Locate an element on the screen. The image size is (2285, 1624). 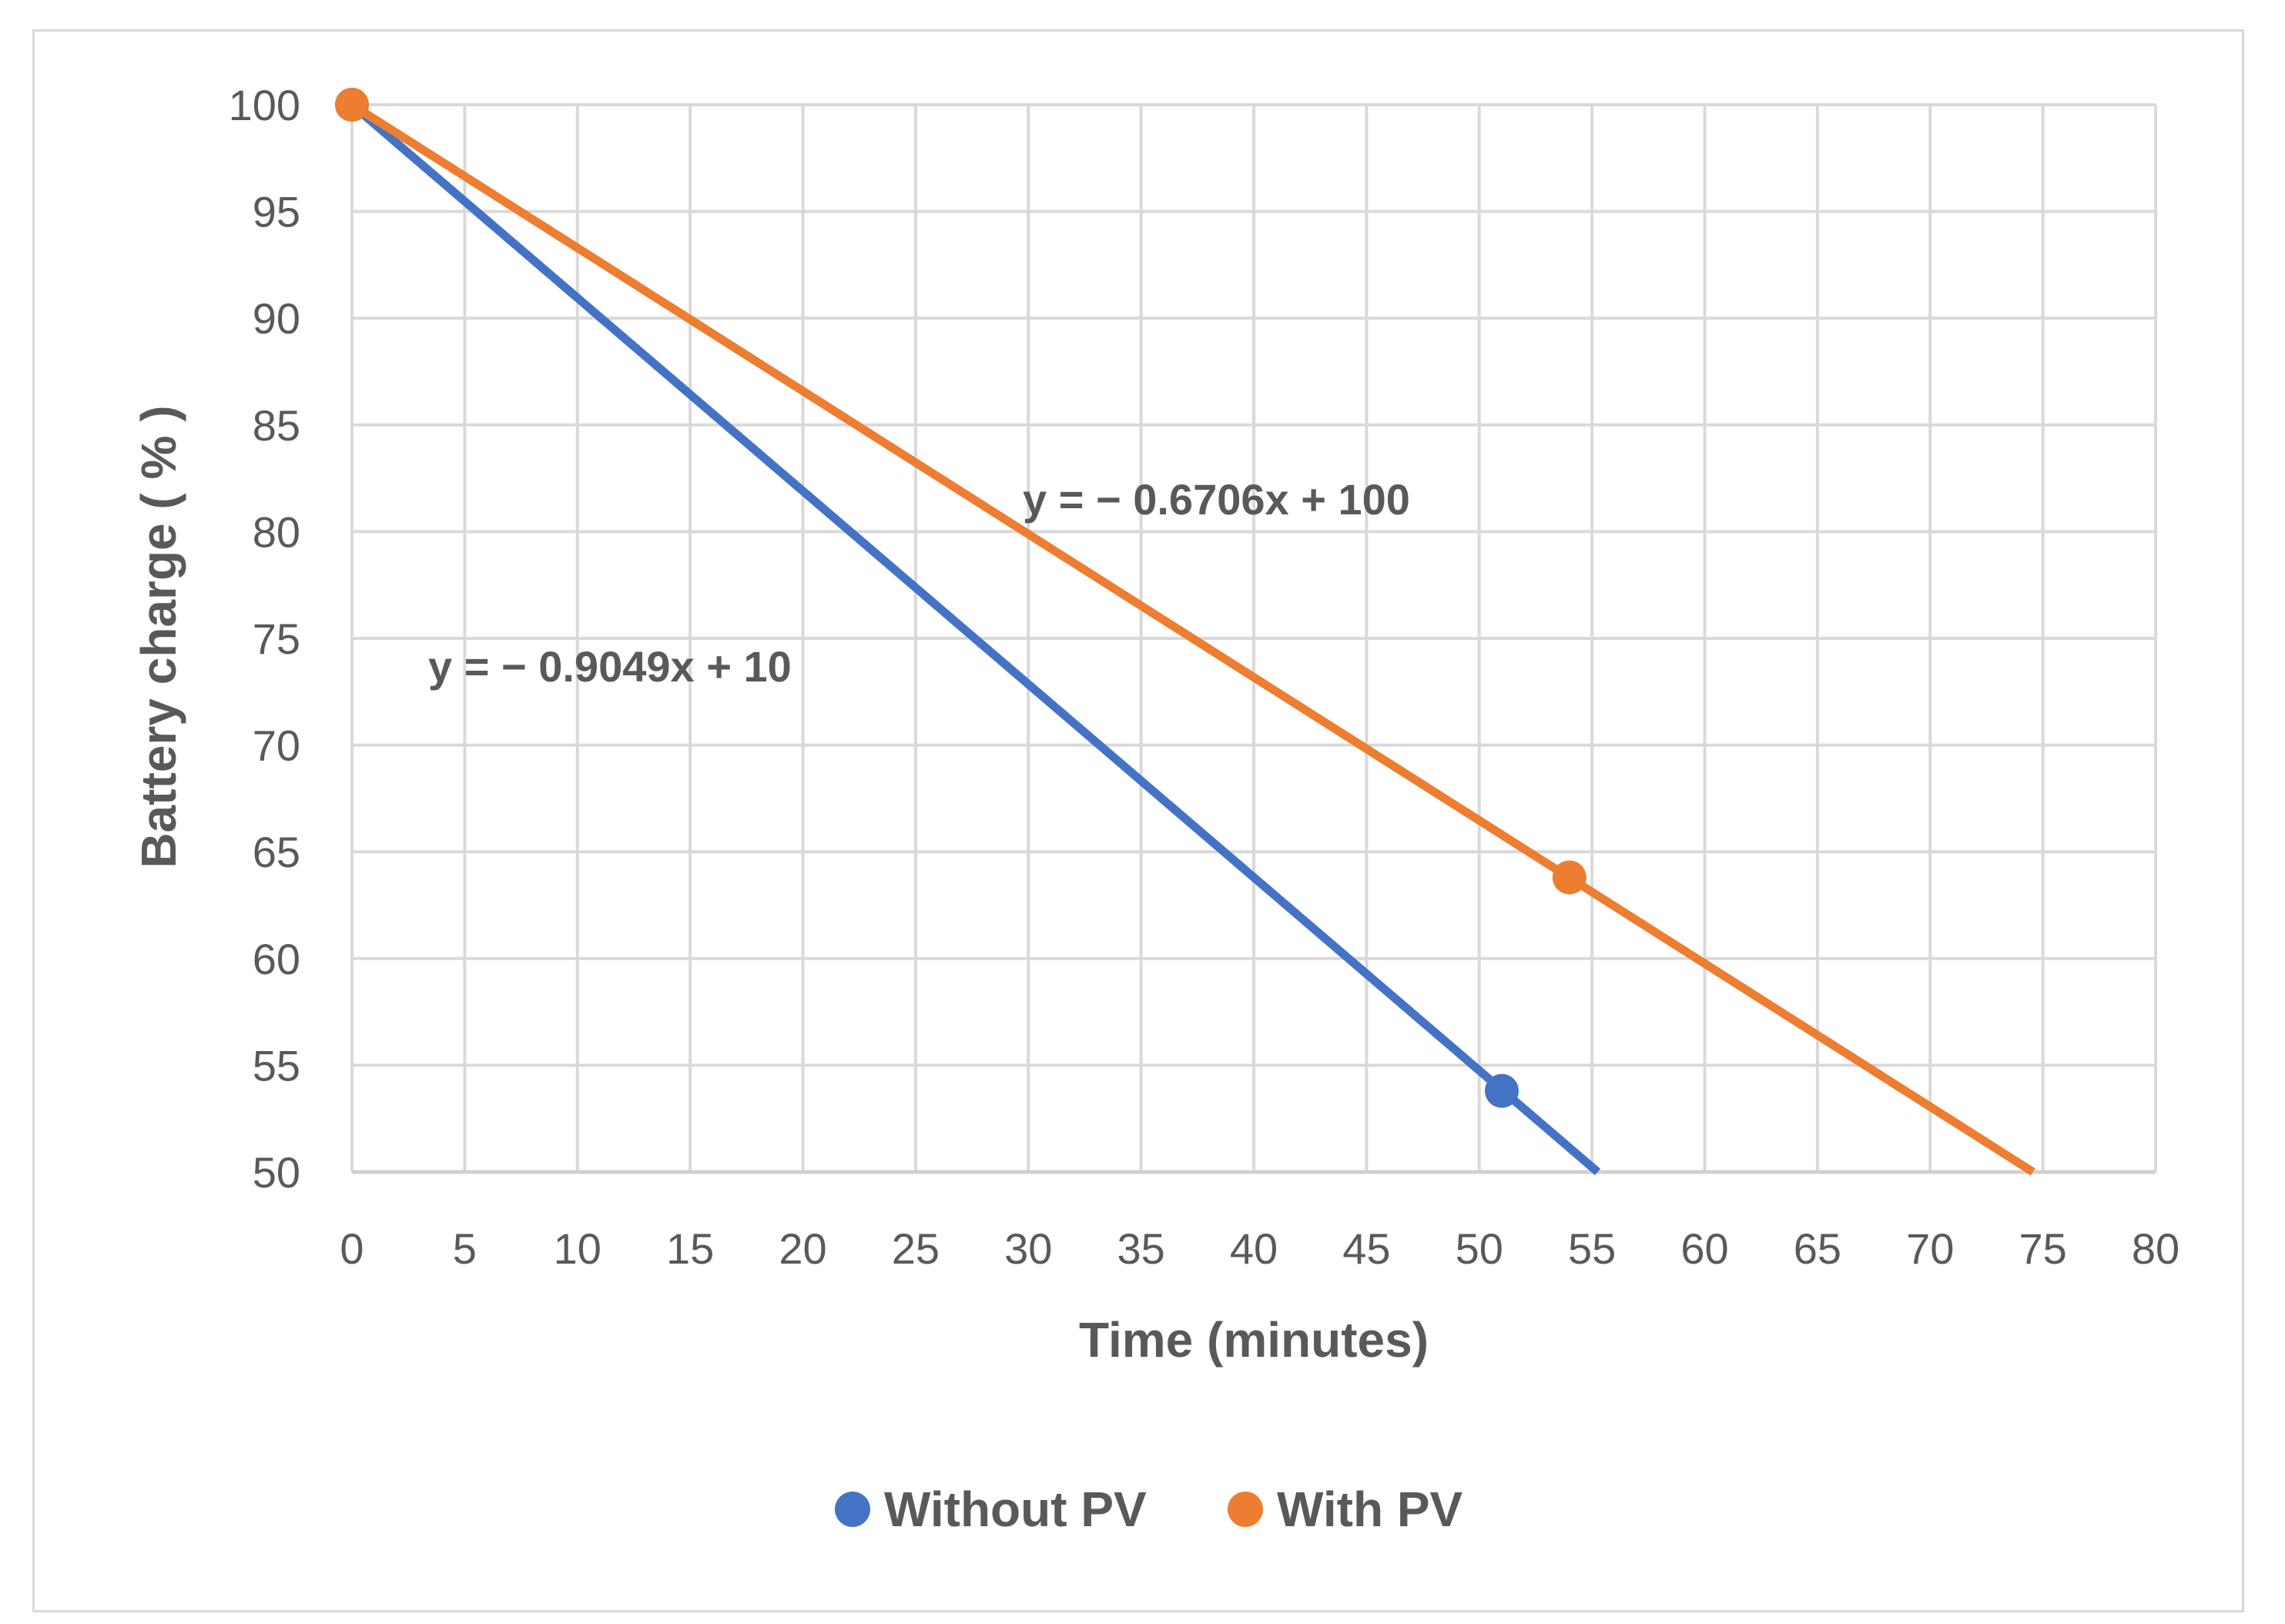
legend: Without PV With PV is located at coordinates (1149, 1509).